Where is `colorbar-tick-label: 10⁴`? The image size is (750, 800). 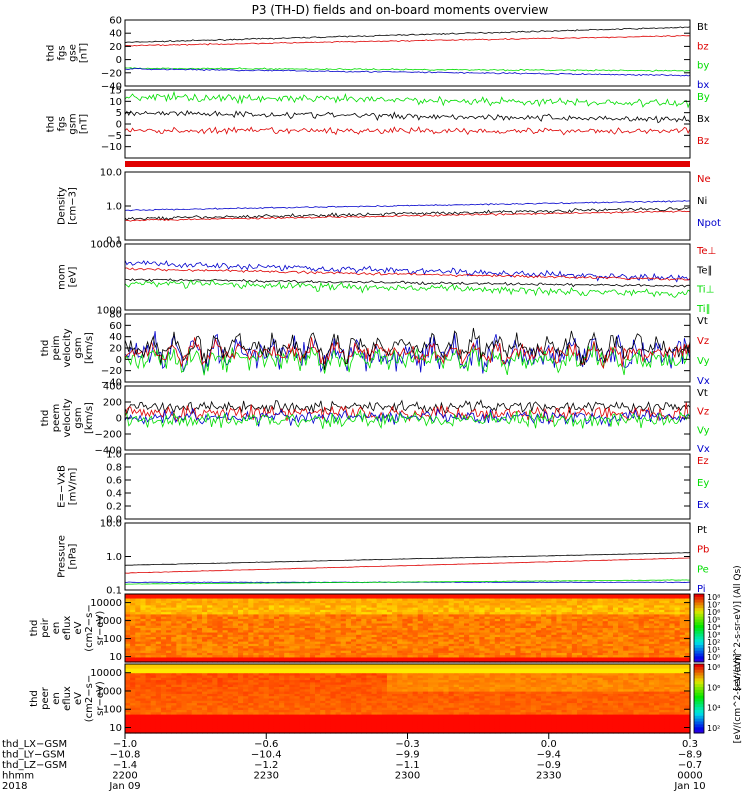 colorbar-tick-label: 10⁴ is located at coordinates (713, 627).